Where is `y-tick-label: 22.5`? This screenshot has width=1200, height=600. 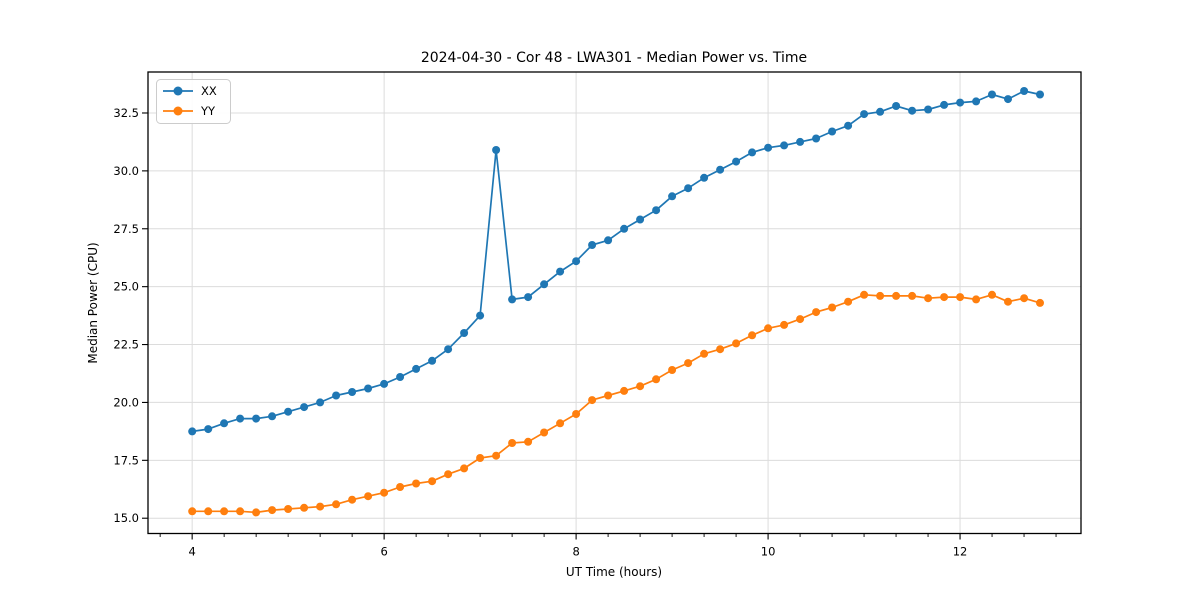
y-tick-label: 22.5 is located at coordinates (126, 345).